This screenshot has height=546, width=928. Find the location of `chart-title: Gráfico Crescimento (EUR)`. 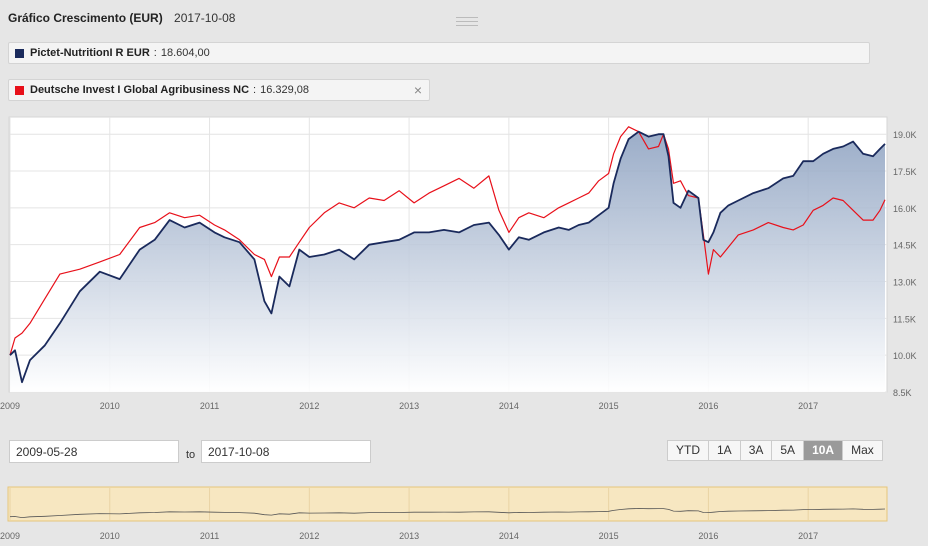

chart-title: Gráfico Crescimento (EUR) is located at coordinates (85, 18).